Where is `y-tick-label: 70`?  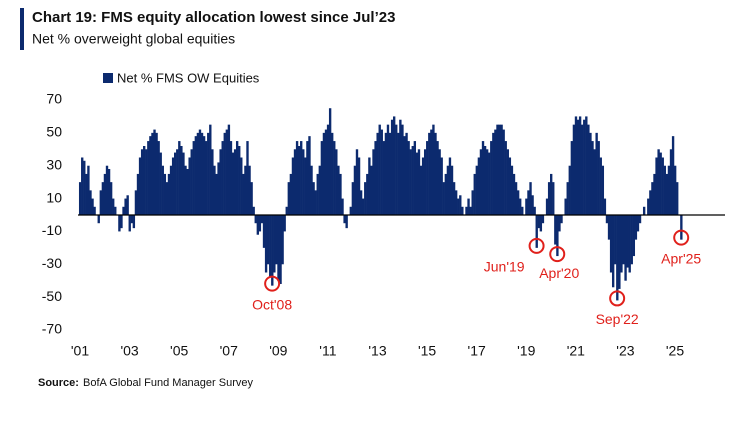 y-tick-label: 70 is located at coordinates (54, 99).